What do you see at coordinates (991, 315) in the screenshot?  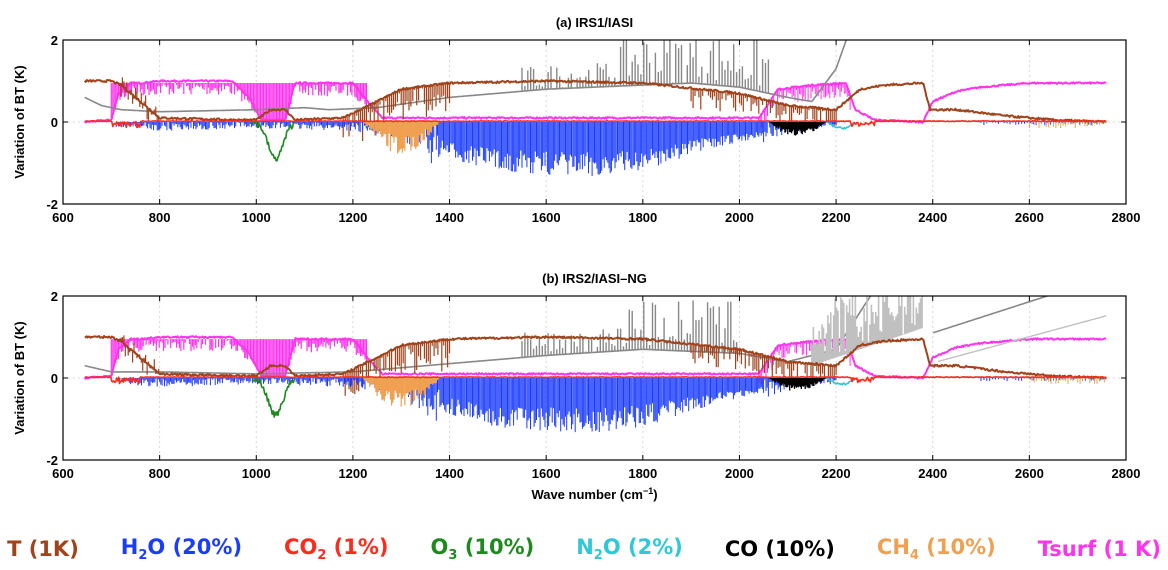 I see `series-reference-tail` at bounding box center [991, 315].